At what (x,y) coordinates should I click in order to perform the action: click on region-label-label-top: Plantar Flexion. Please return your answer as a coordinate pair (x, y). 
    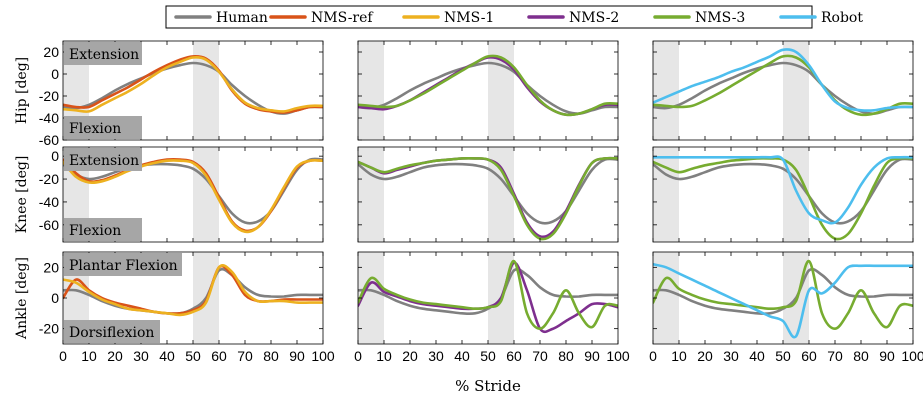
    Looking at the image, I should click on (123, 264).